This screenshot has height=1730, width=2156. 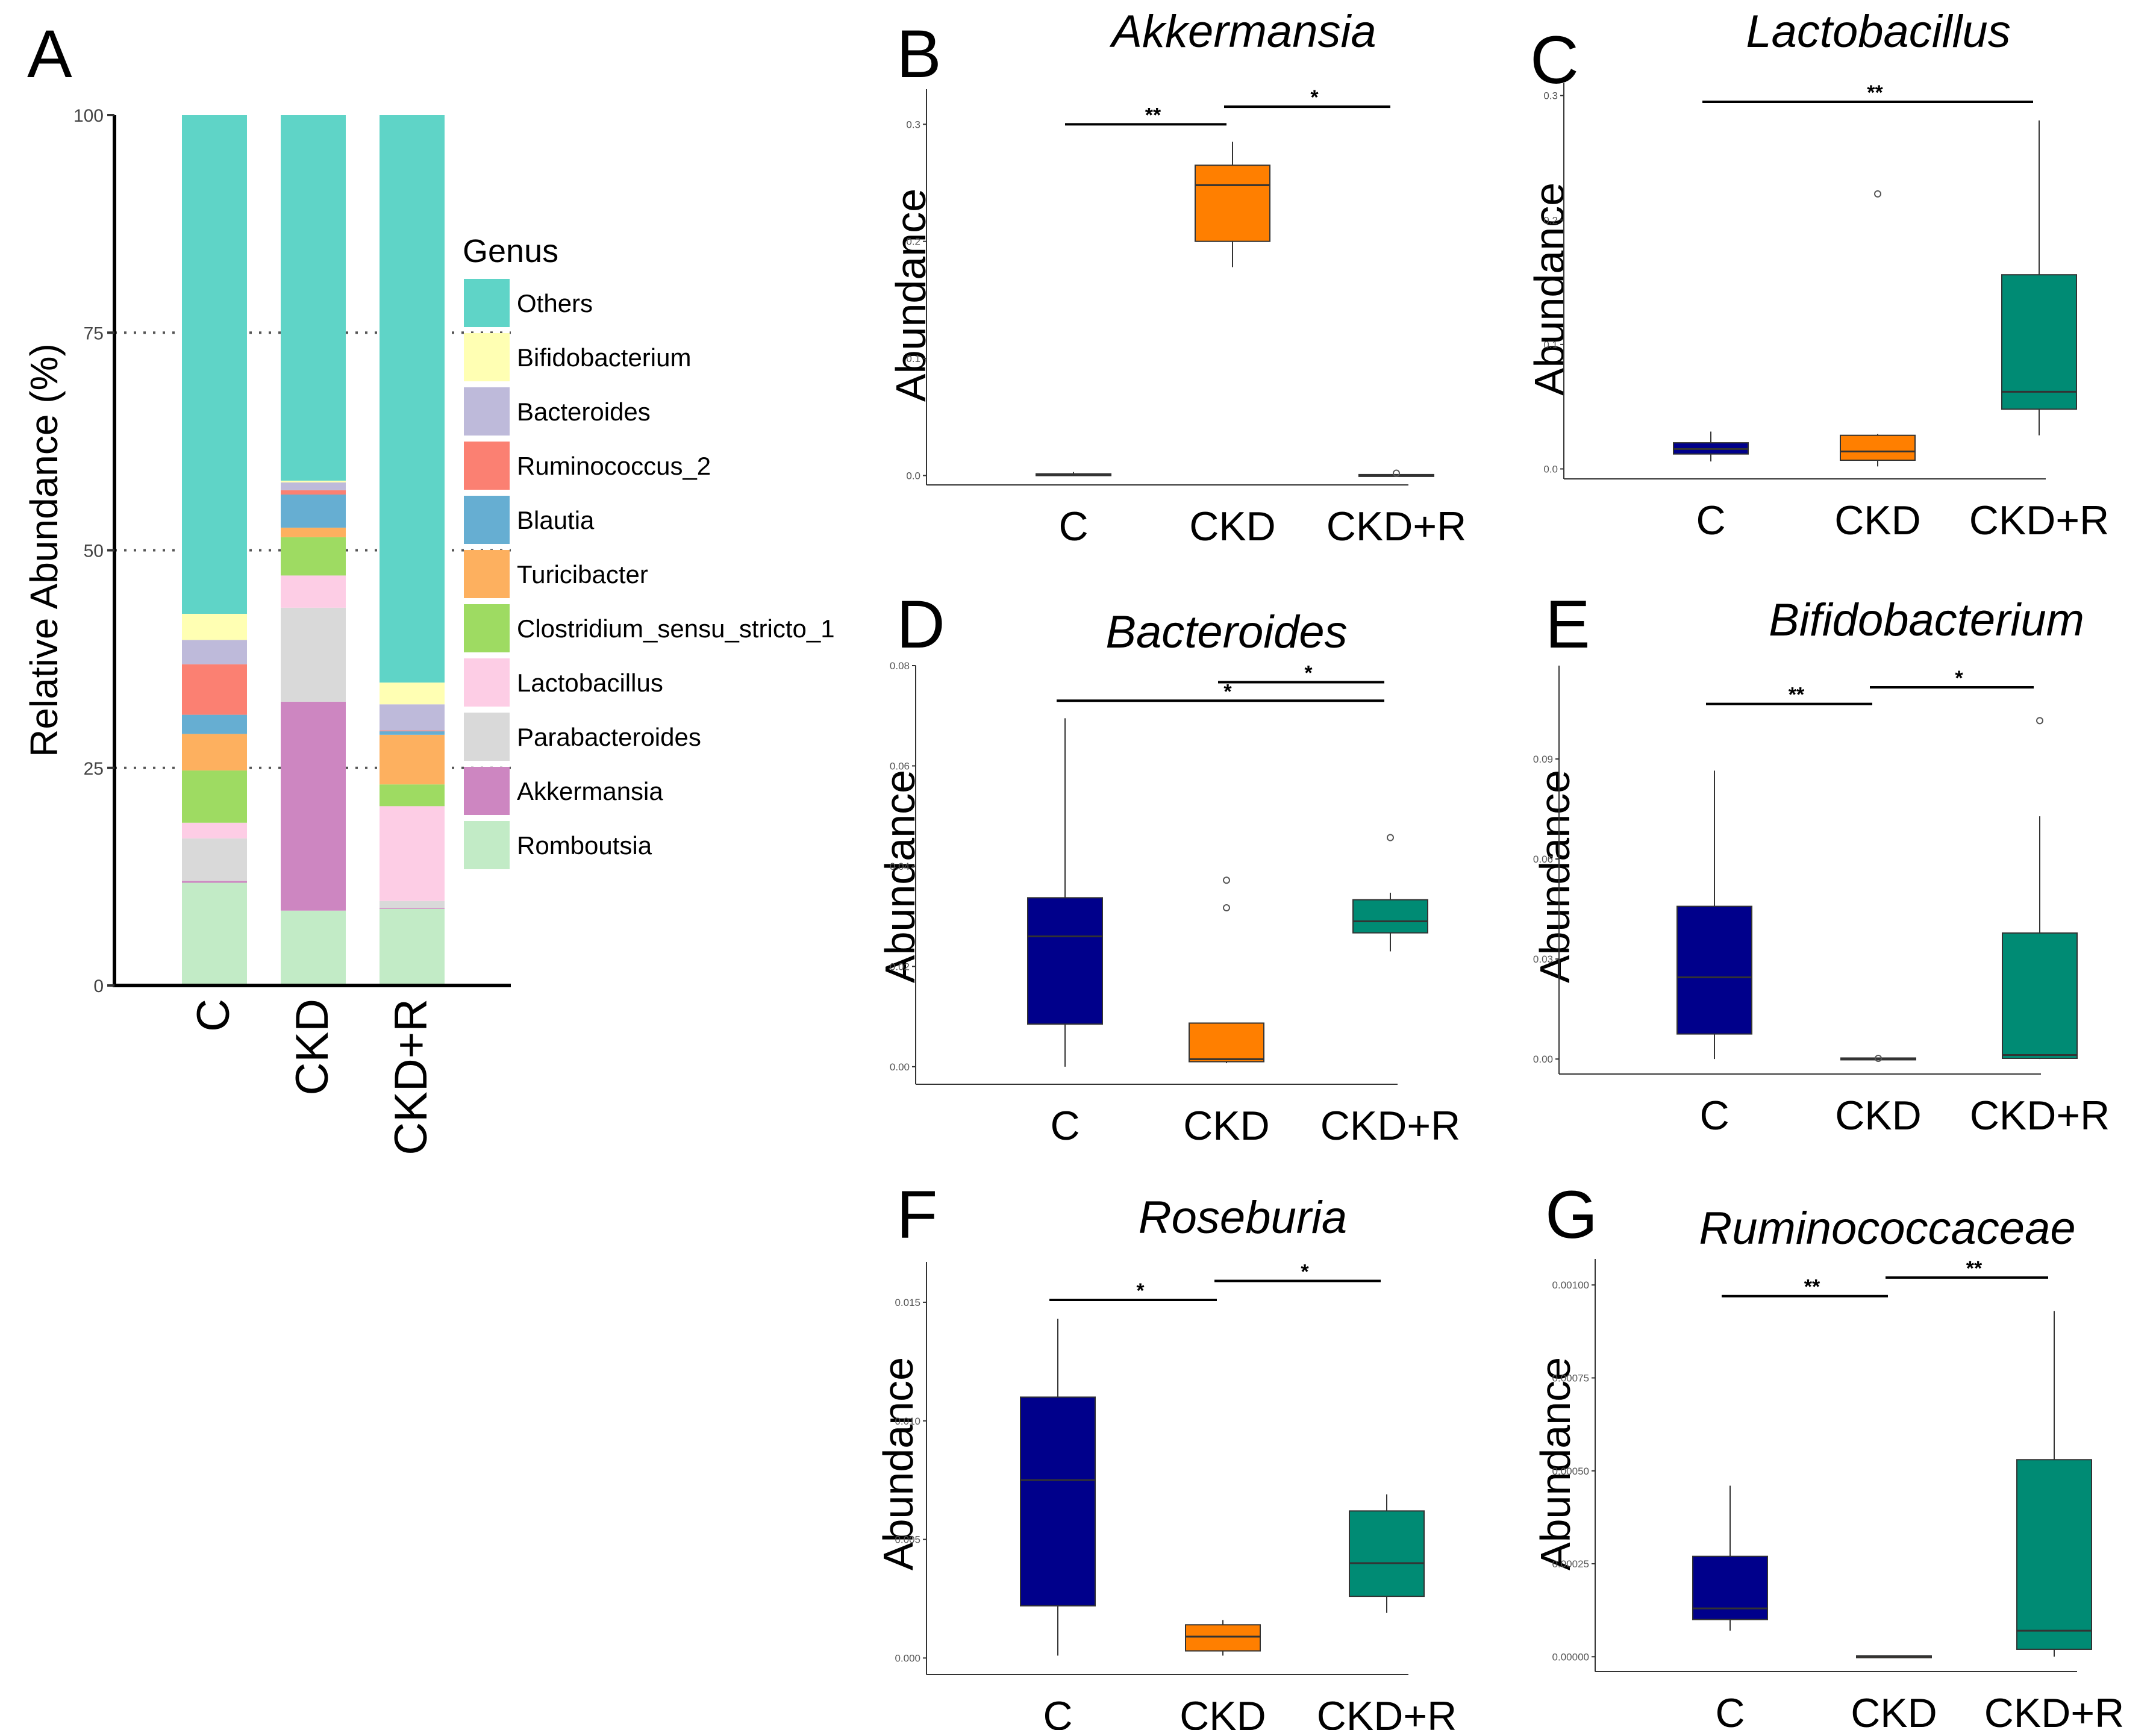 What do you see at coordinates (1570, 1657) in the screenshot?
I see `y-tick-label: 0.00000` at bounding box center [1570, 1657].